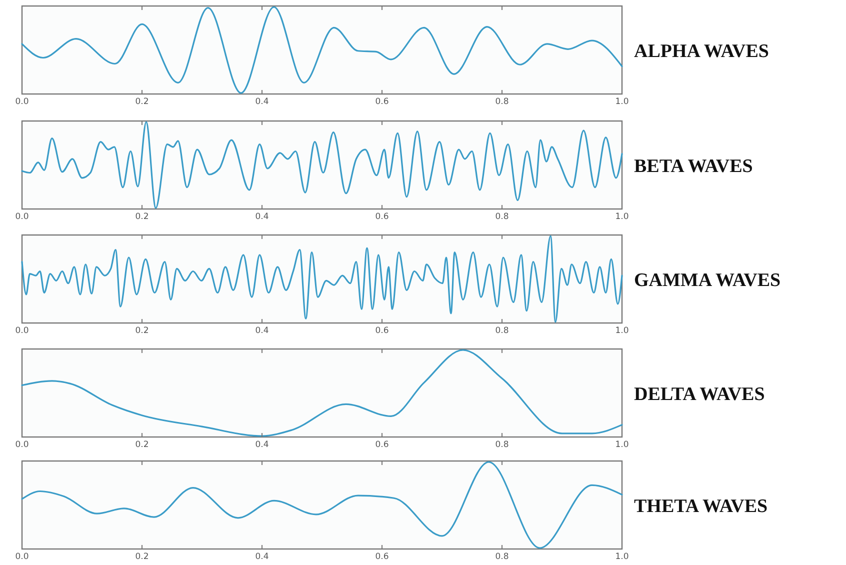 This screenshot has width=846, height=565. Describe the element at coordinates (693, 166) in the screenshot. I see `text: BETA WAVES` at that location.